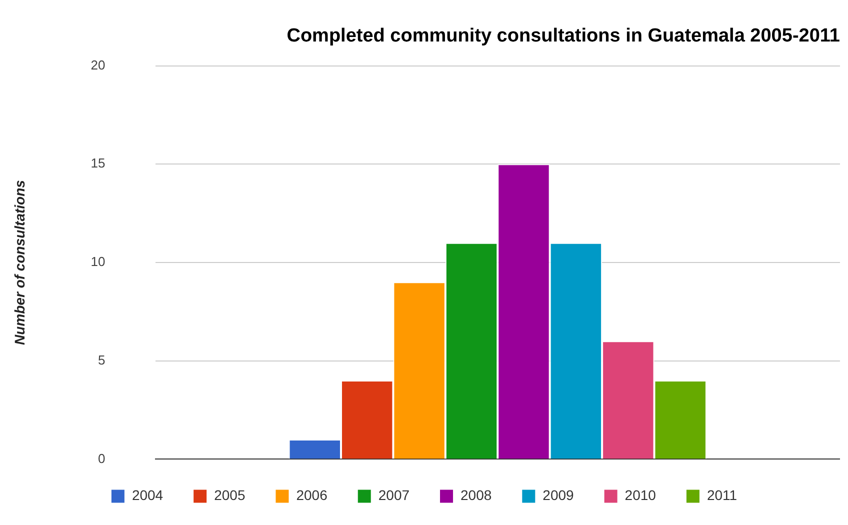 The width and height of the screenshot is (848, 525). I want to click on y-axis-title: Number of consultations, so click(19, 262).